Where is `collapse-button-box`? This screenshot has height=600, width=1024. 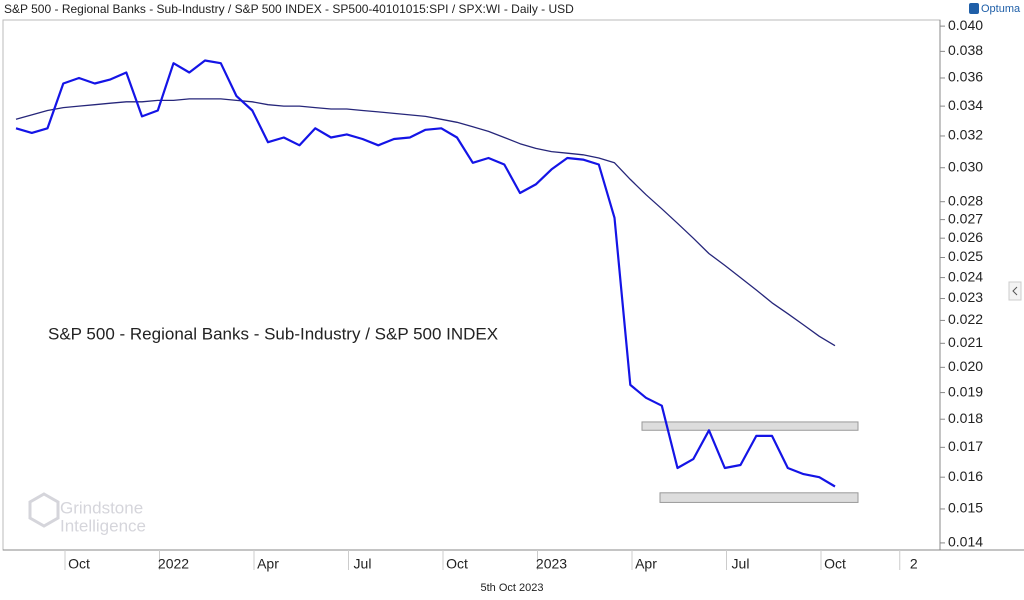
collapse-button-box is located at coordinates (1015, 291).